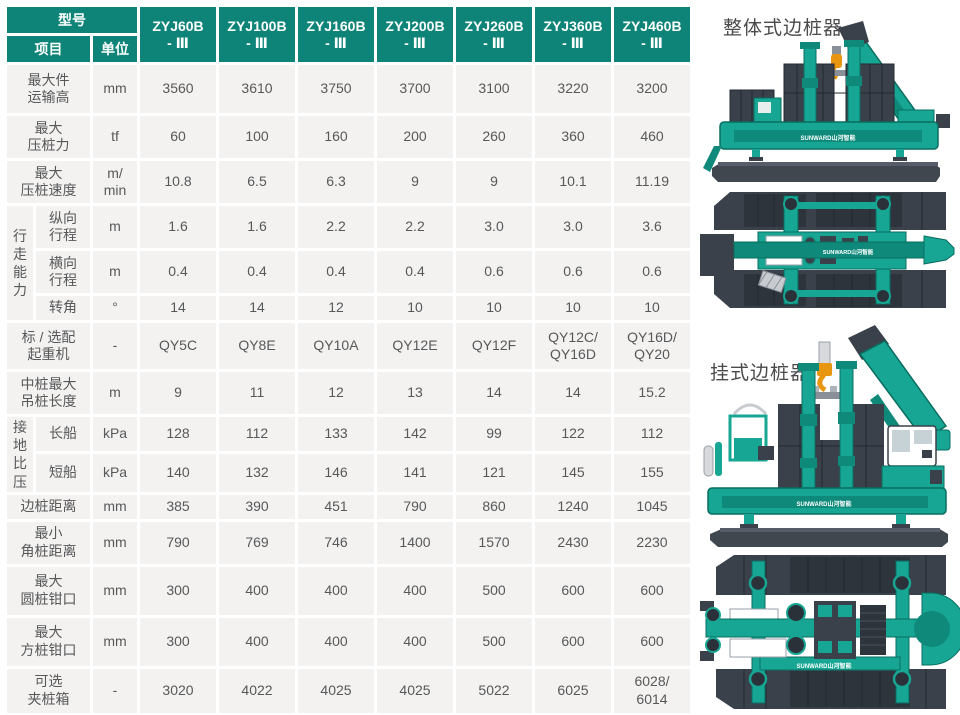 The image size is (960, 715). I want to click on row-group-label: 行 走 能 力, so click(20, 263).